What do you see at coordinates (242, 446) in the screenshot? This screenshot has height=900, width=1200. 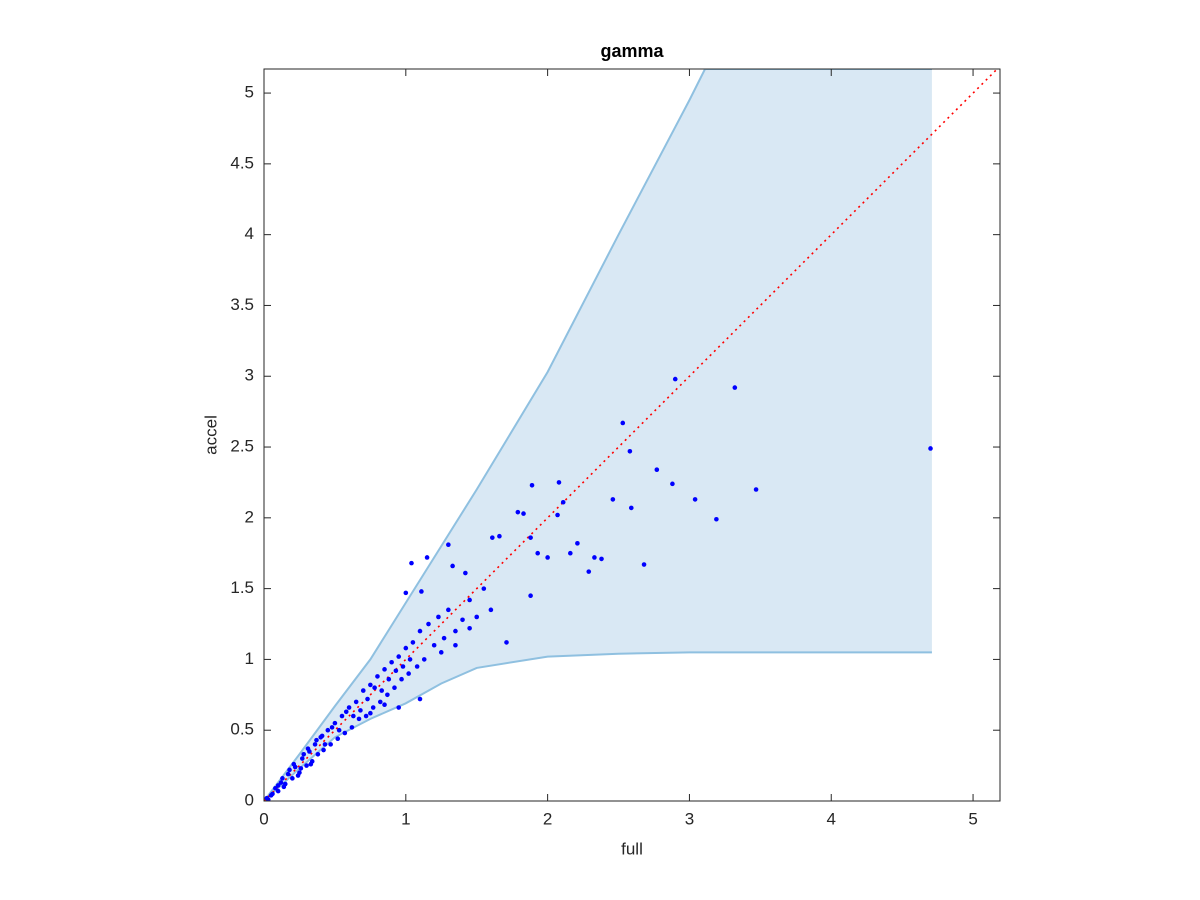 I see `y-tick-label: 2.5` at bounding box center [242, 446].